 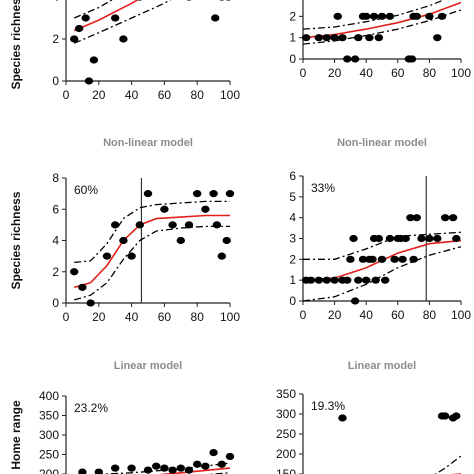 What do you see at coordinates (86, 190) in the screenshot?
I see `percent-label: 60%` at bounding box center [86, 190].